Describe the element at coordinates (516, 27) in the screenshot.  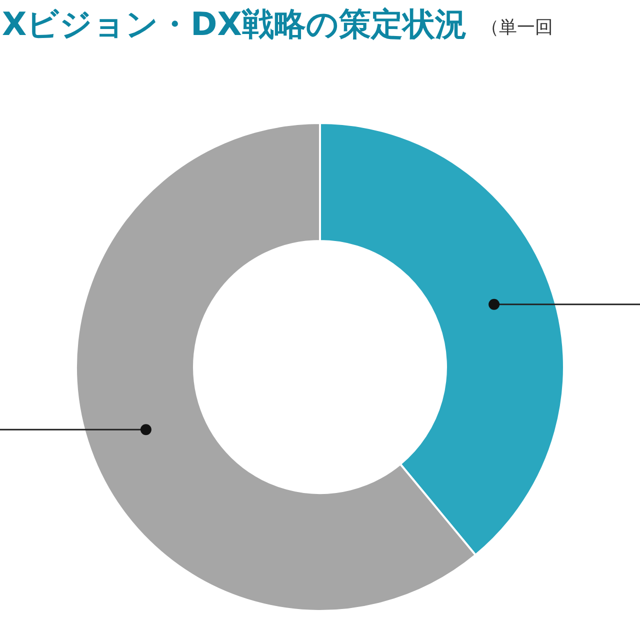
I see `chart-subtitle: （単一回` at that location.